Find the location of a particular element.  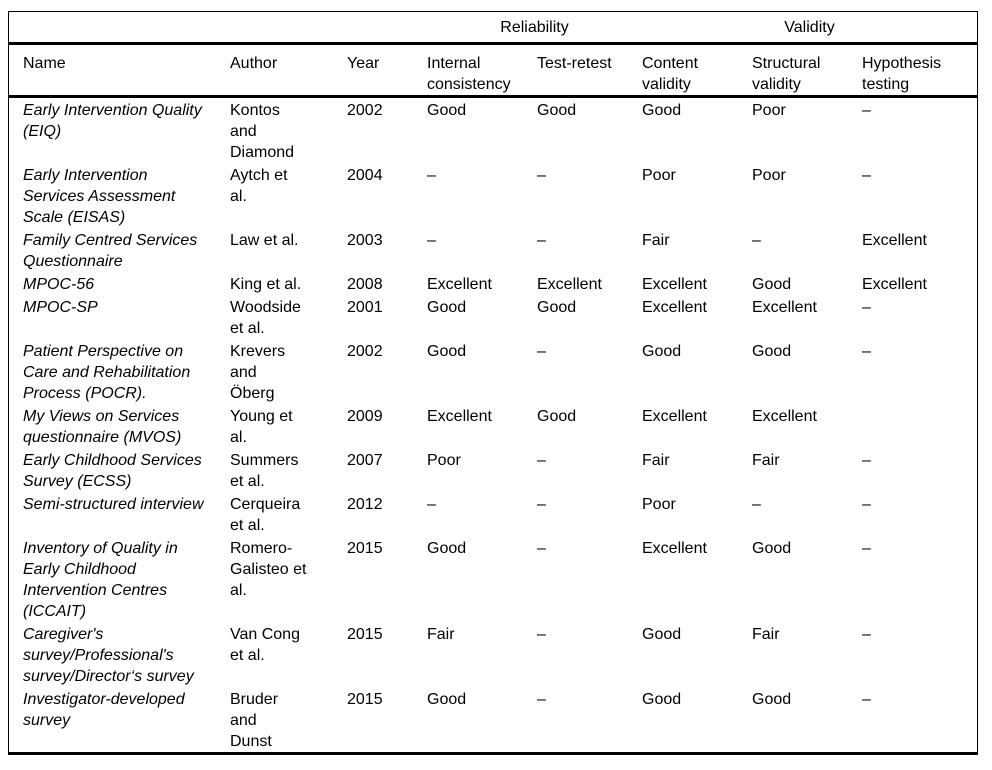

name-cell: MPOC-56 is located at coordinates (59, 284).